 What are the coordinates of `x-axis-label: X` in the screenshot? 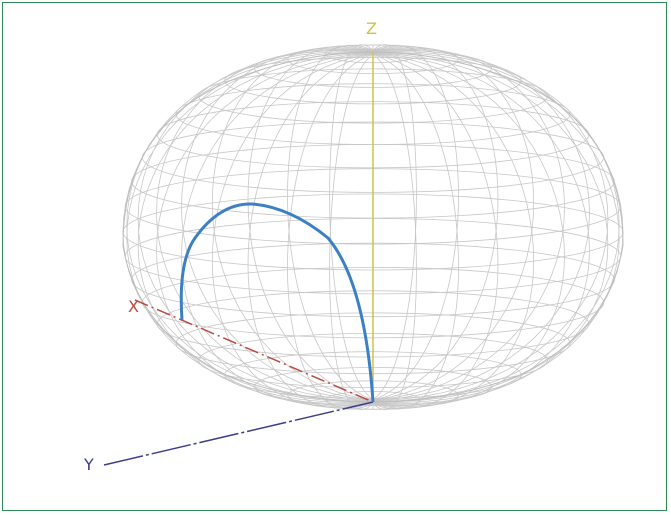 It's located at (133, 306).